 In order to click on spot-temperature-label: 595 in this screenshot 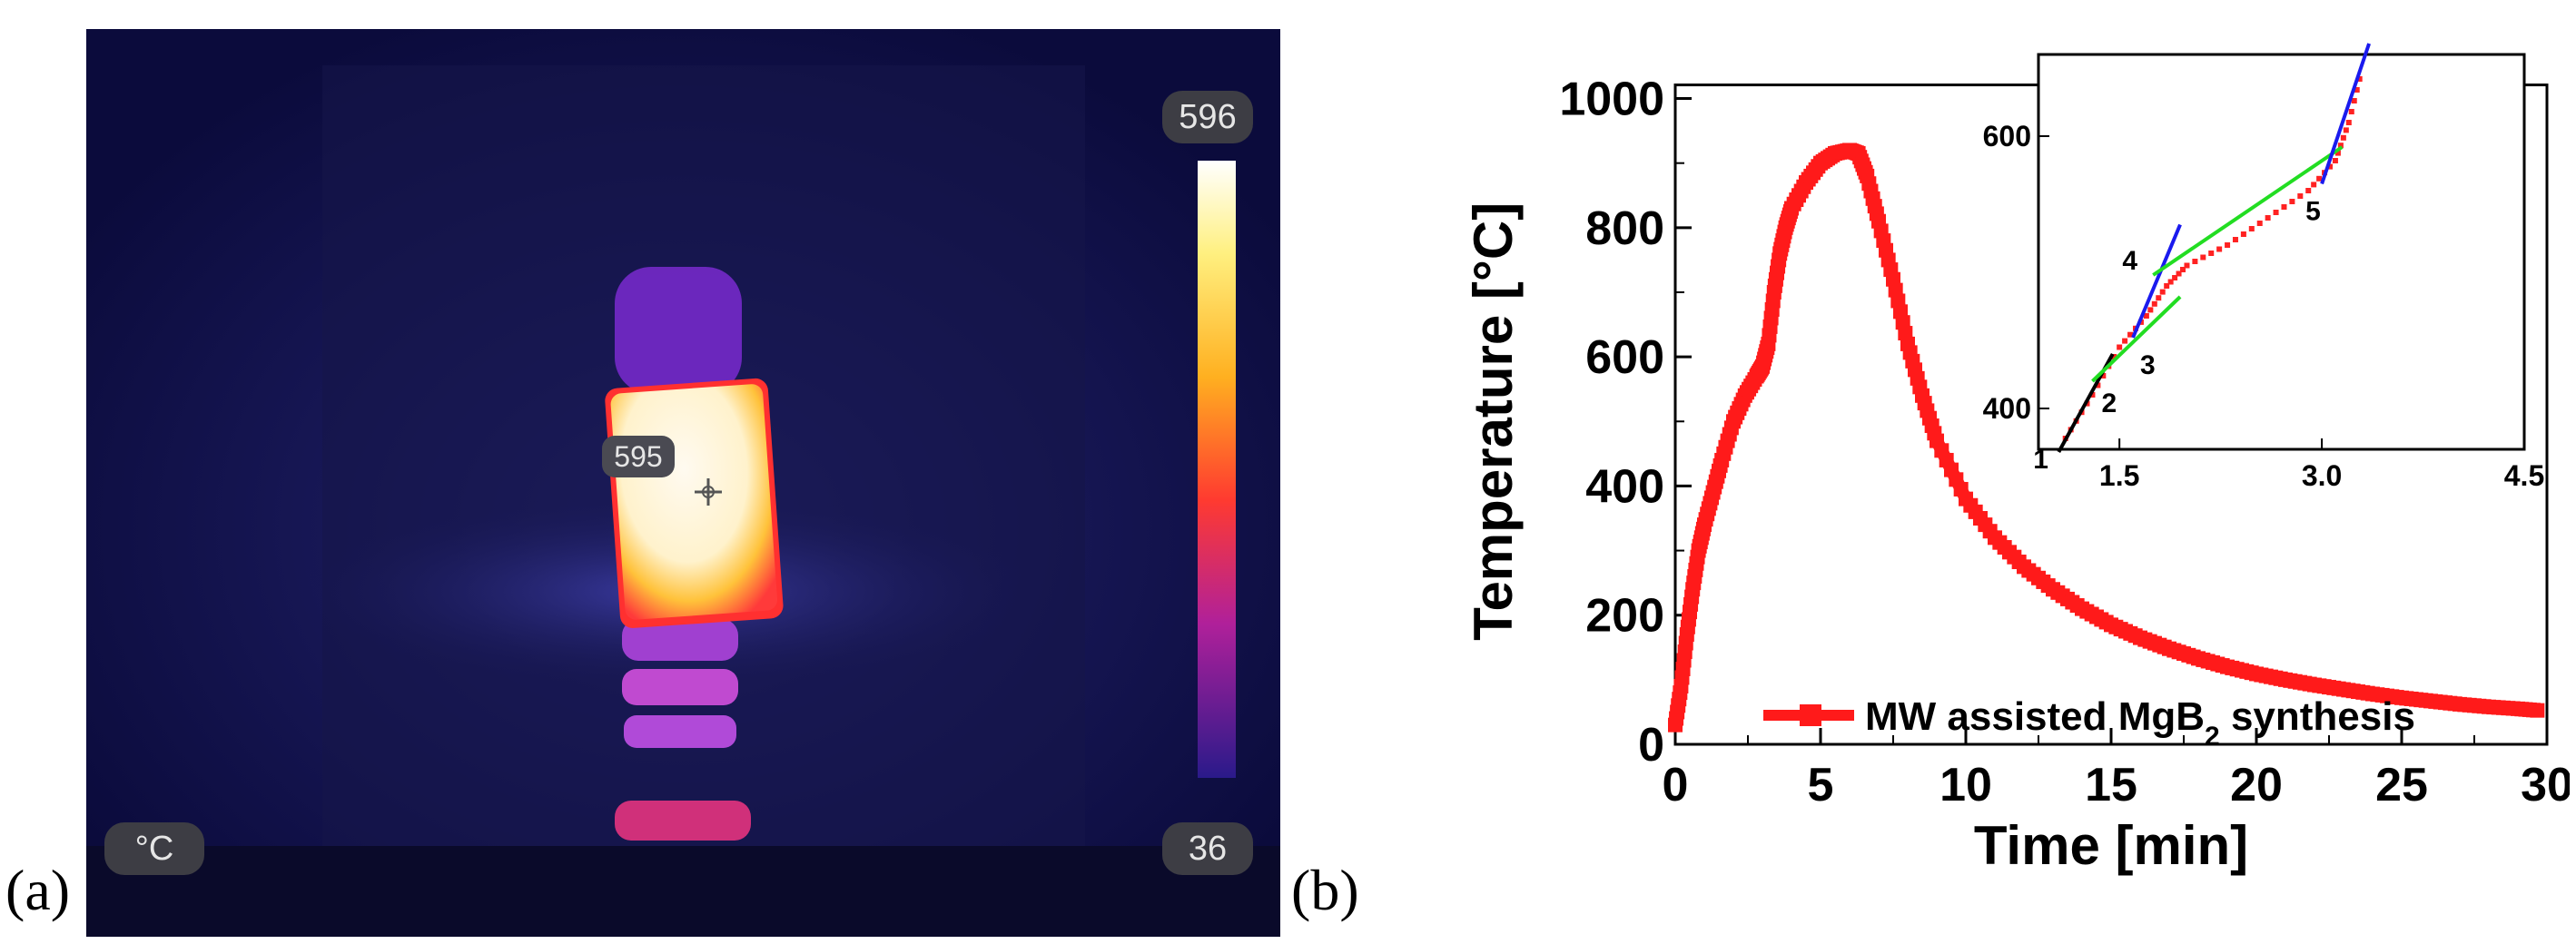, I will do `click(638, 456)`.